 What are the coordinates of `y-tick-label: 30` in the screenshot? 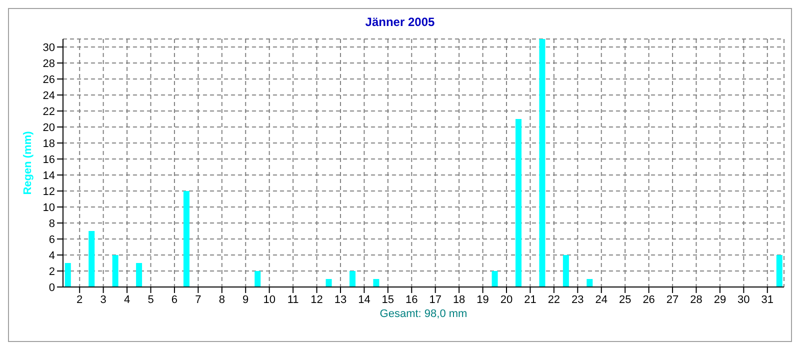 It's located at (48, 48).